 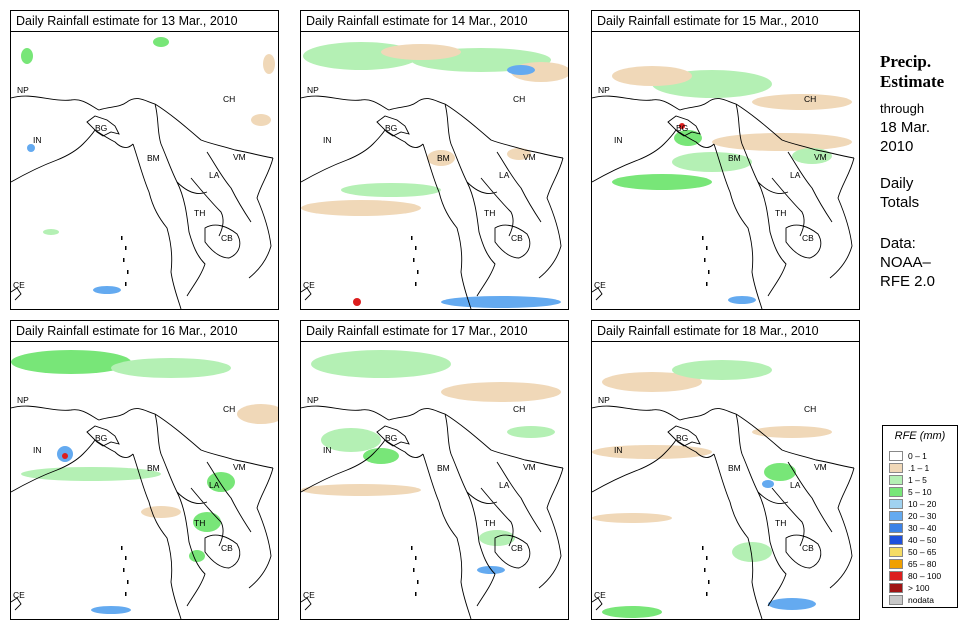 What do you see at coordinates (909, 587) in the screenshot?
I see `legend-item: > 100` at bounding box center [909, 587].